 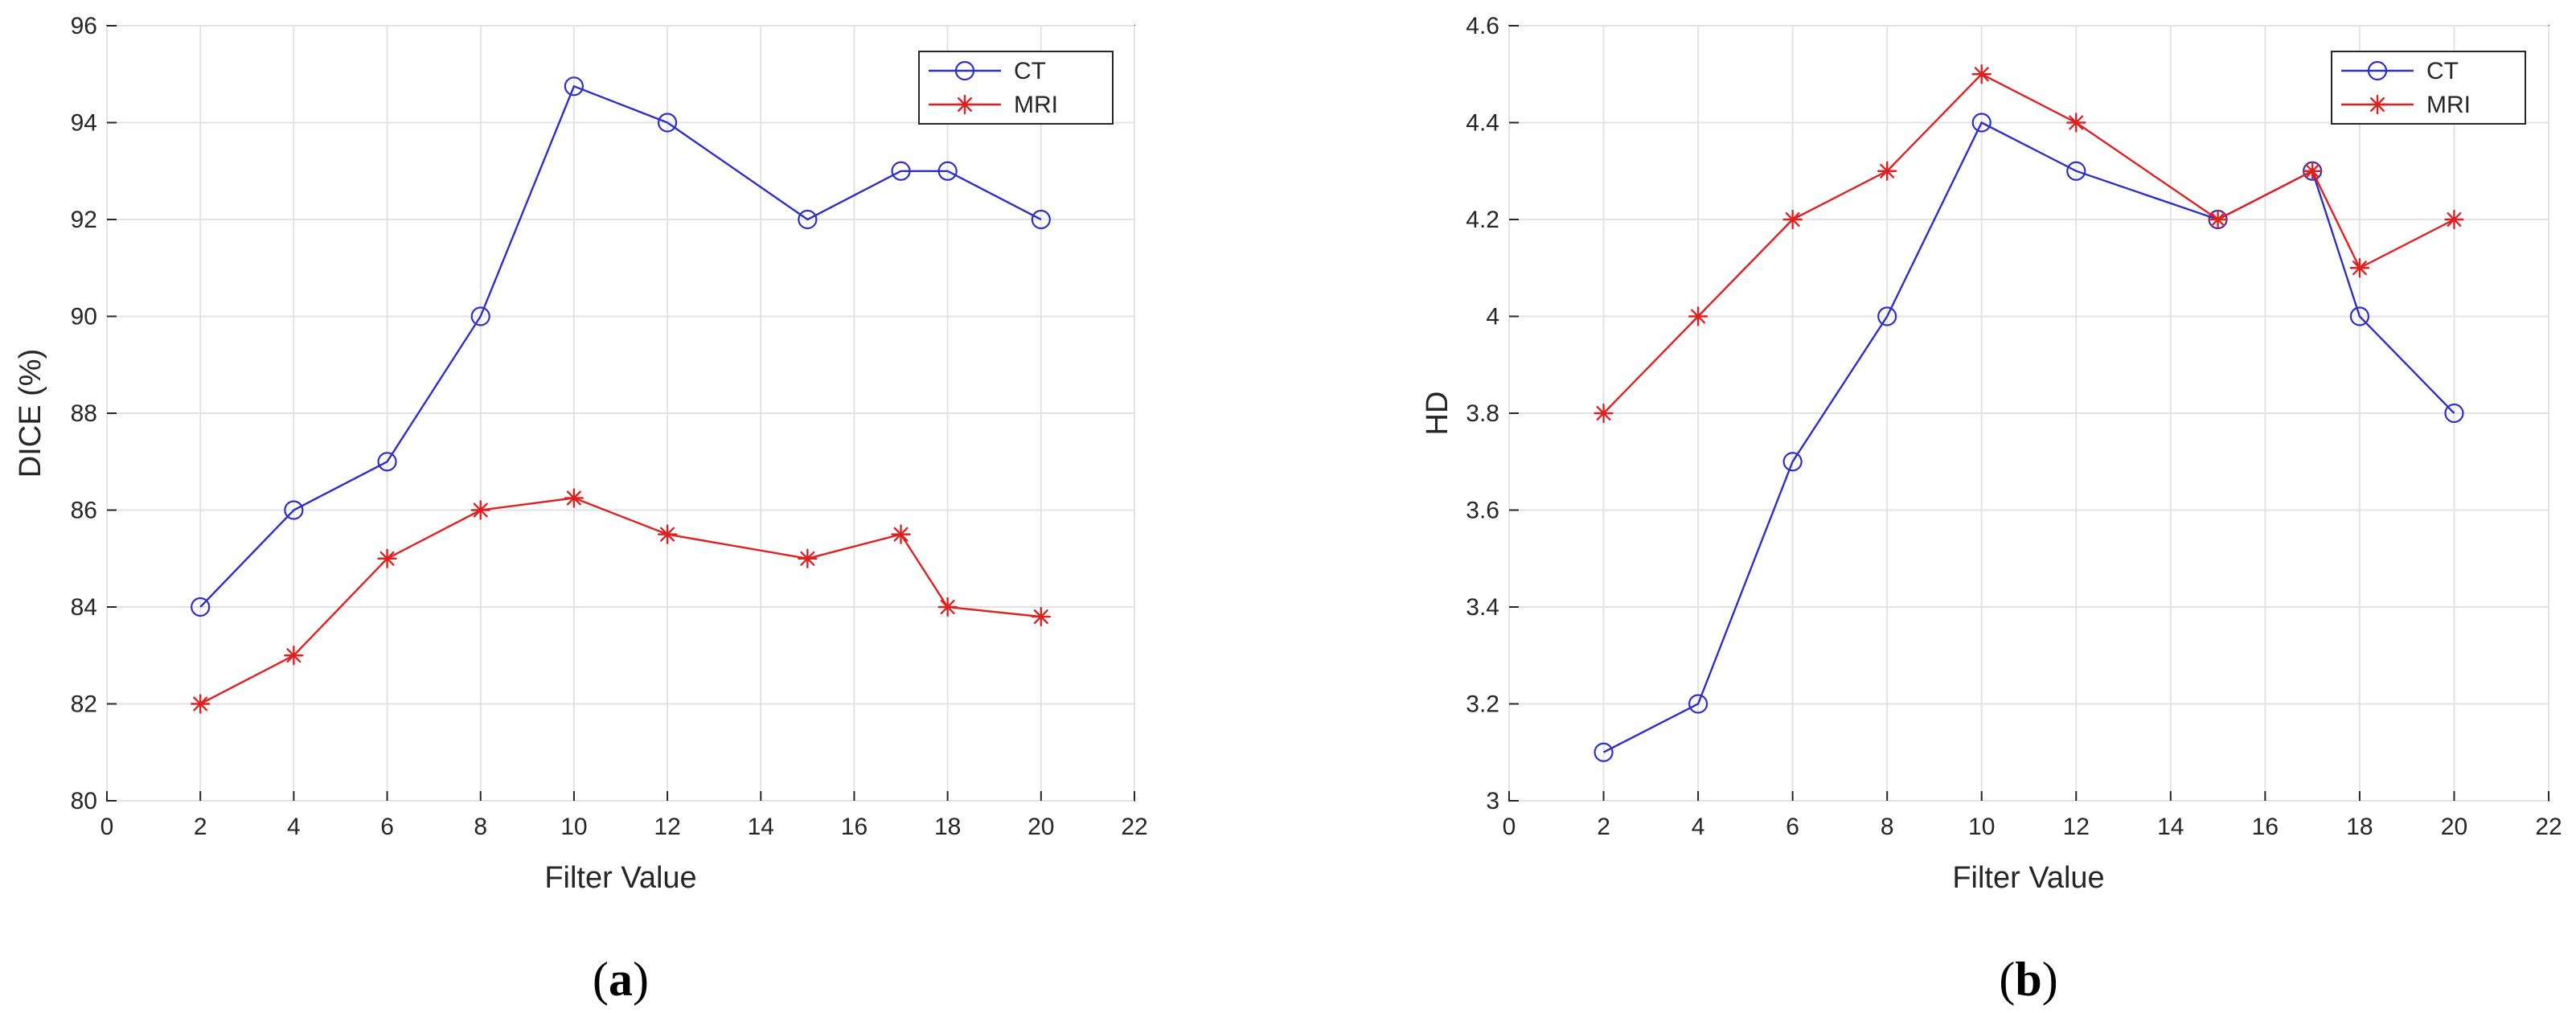 I want to click on y-tick-label: 86, so click(x=84, y=511).